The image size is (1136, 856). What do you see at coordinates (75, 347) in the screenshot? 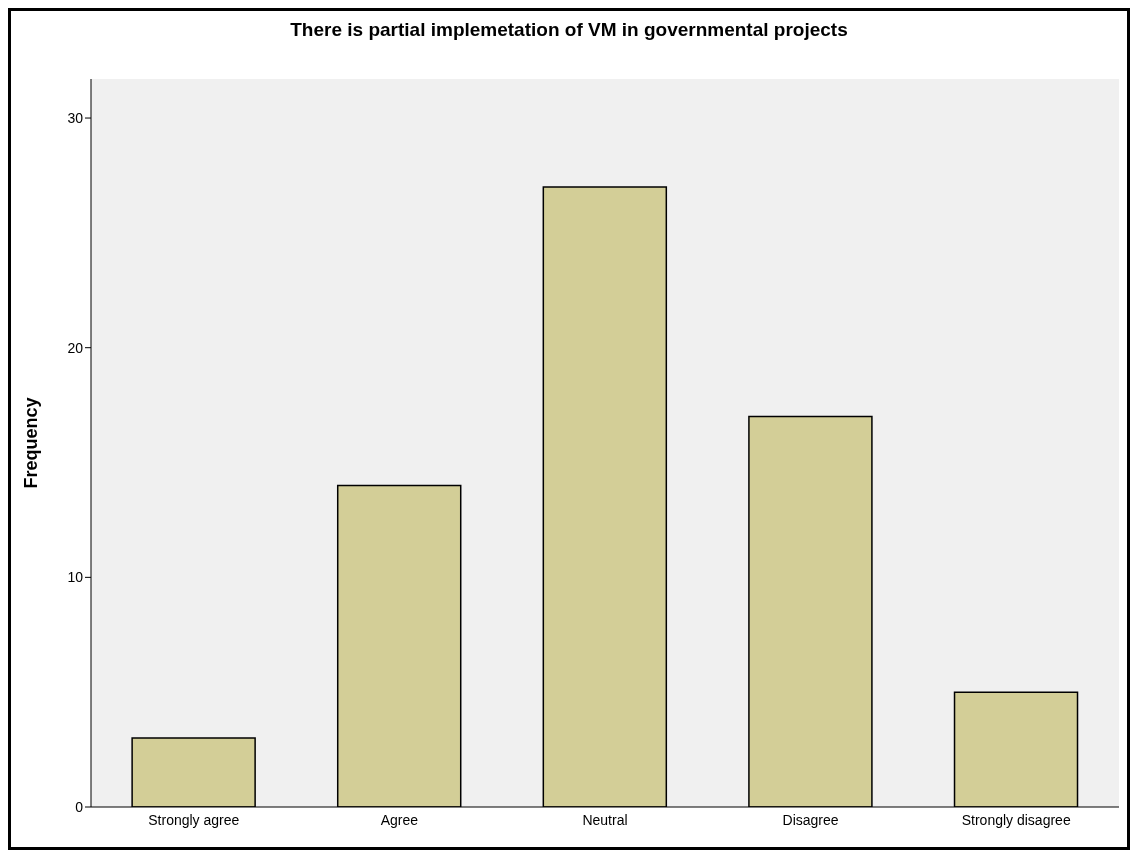
I see `y-tick-label: 20` at bounding box center [75, 347].